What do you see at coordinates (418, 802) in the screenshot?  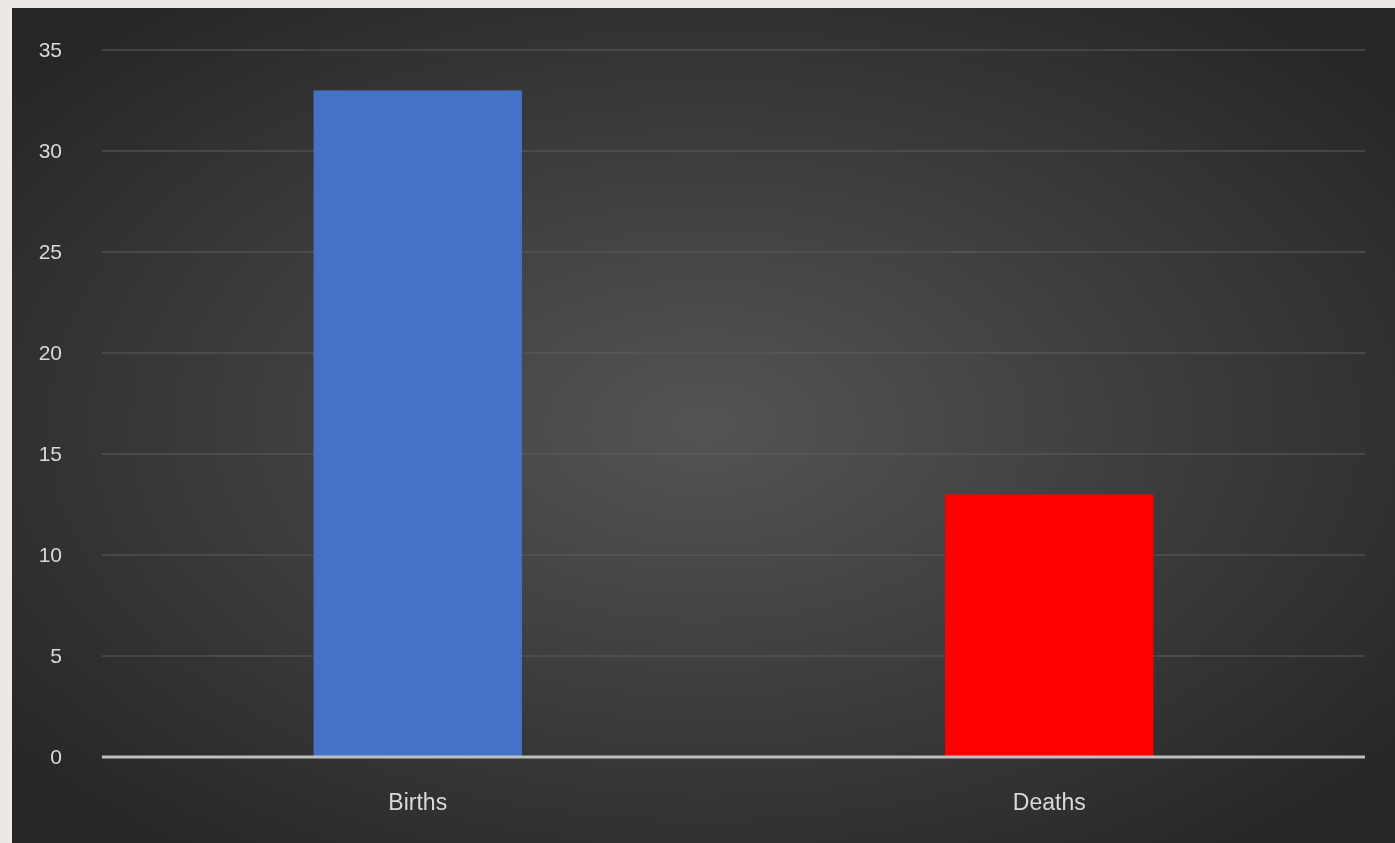 I see `x-tick-label: Births` at bounding box center [418, 802].